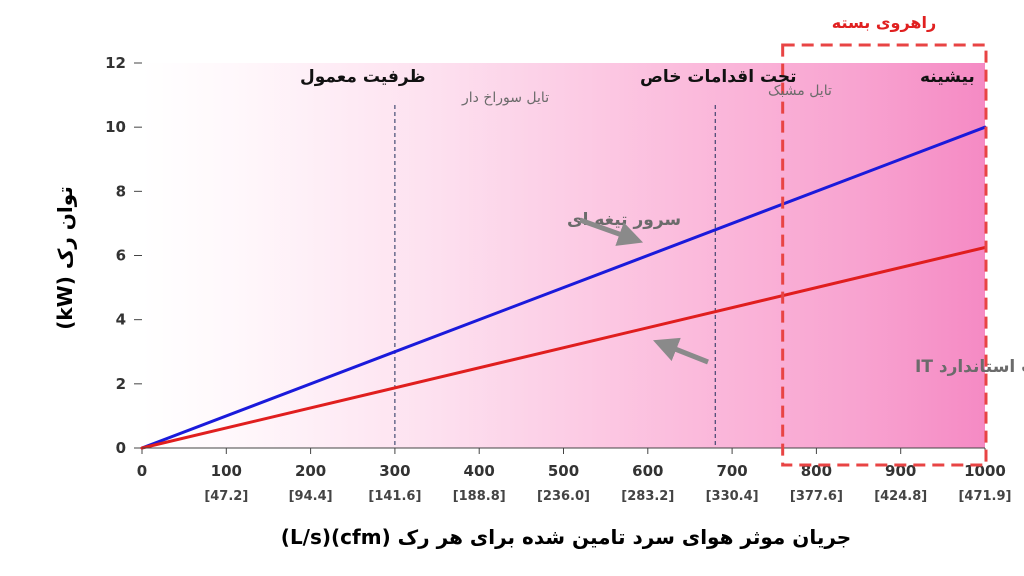  Describe the element at coordinates (732, 496) in the screenshot. I see `x-tick-secondary-label: [330.4]` at that location.